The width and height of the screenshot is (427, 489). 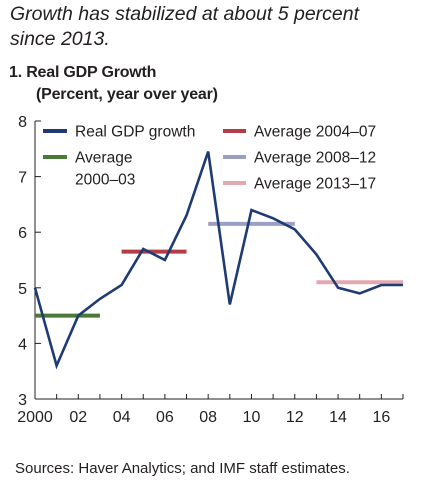 I want to click on x-tick-label: 2000, so click(x=35, y=417).